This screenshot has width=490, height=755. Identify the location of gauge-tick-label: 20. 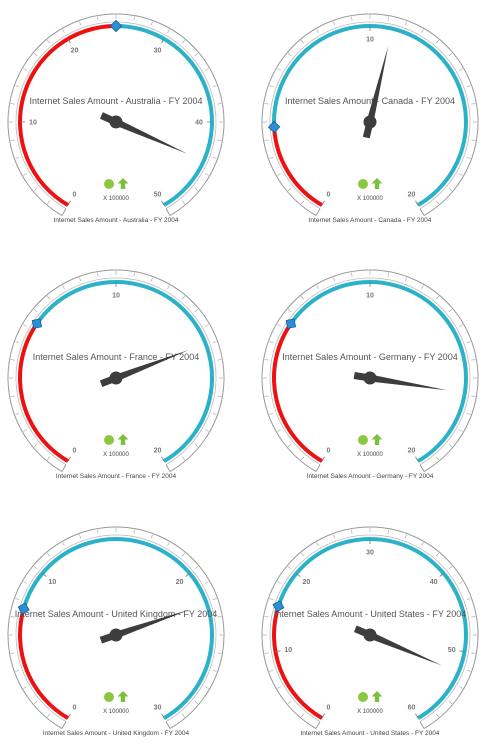
(75, 51).